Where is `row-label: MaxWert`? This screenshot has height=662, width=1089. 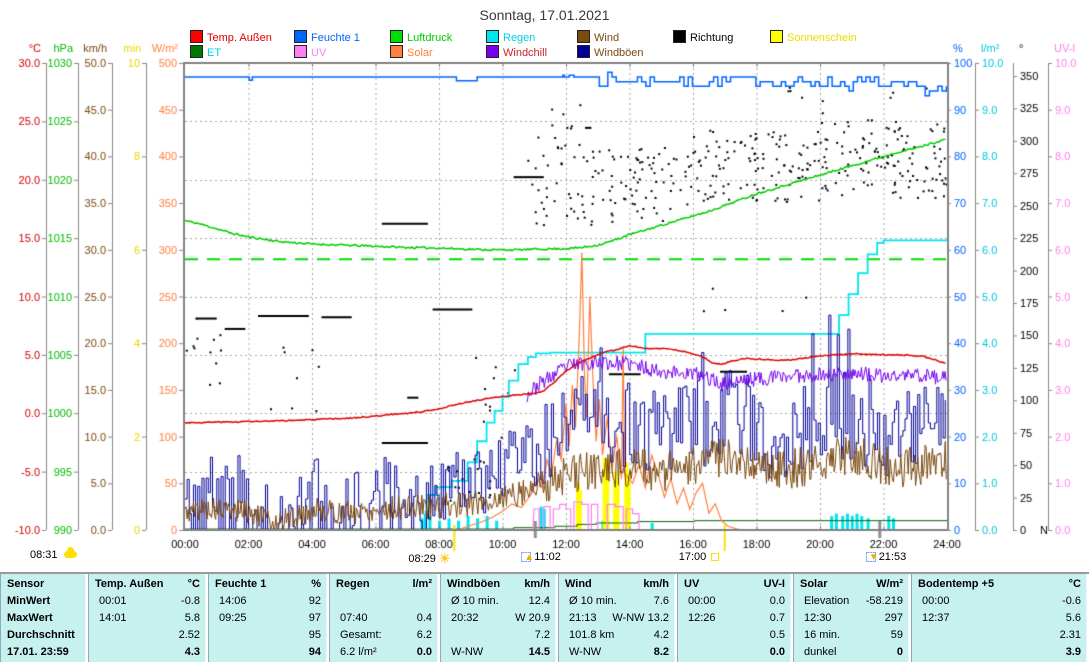 row-label: MaxWert is located at coordinates (30, 618).